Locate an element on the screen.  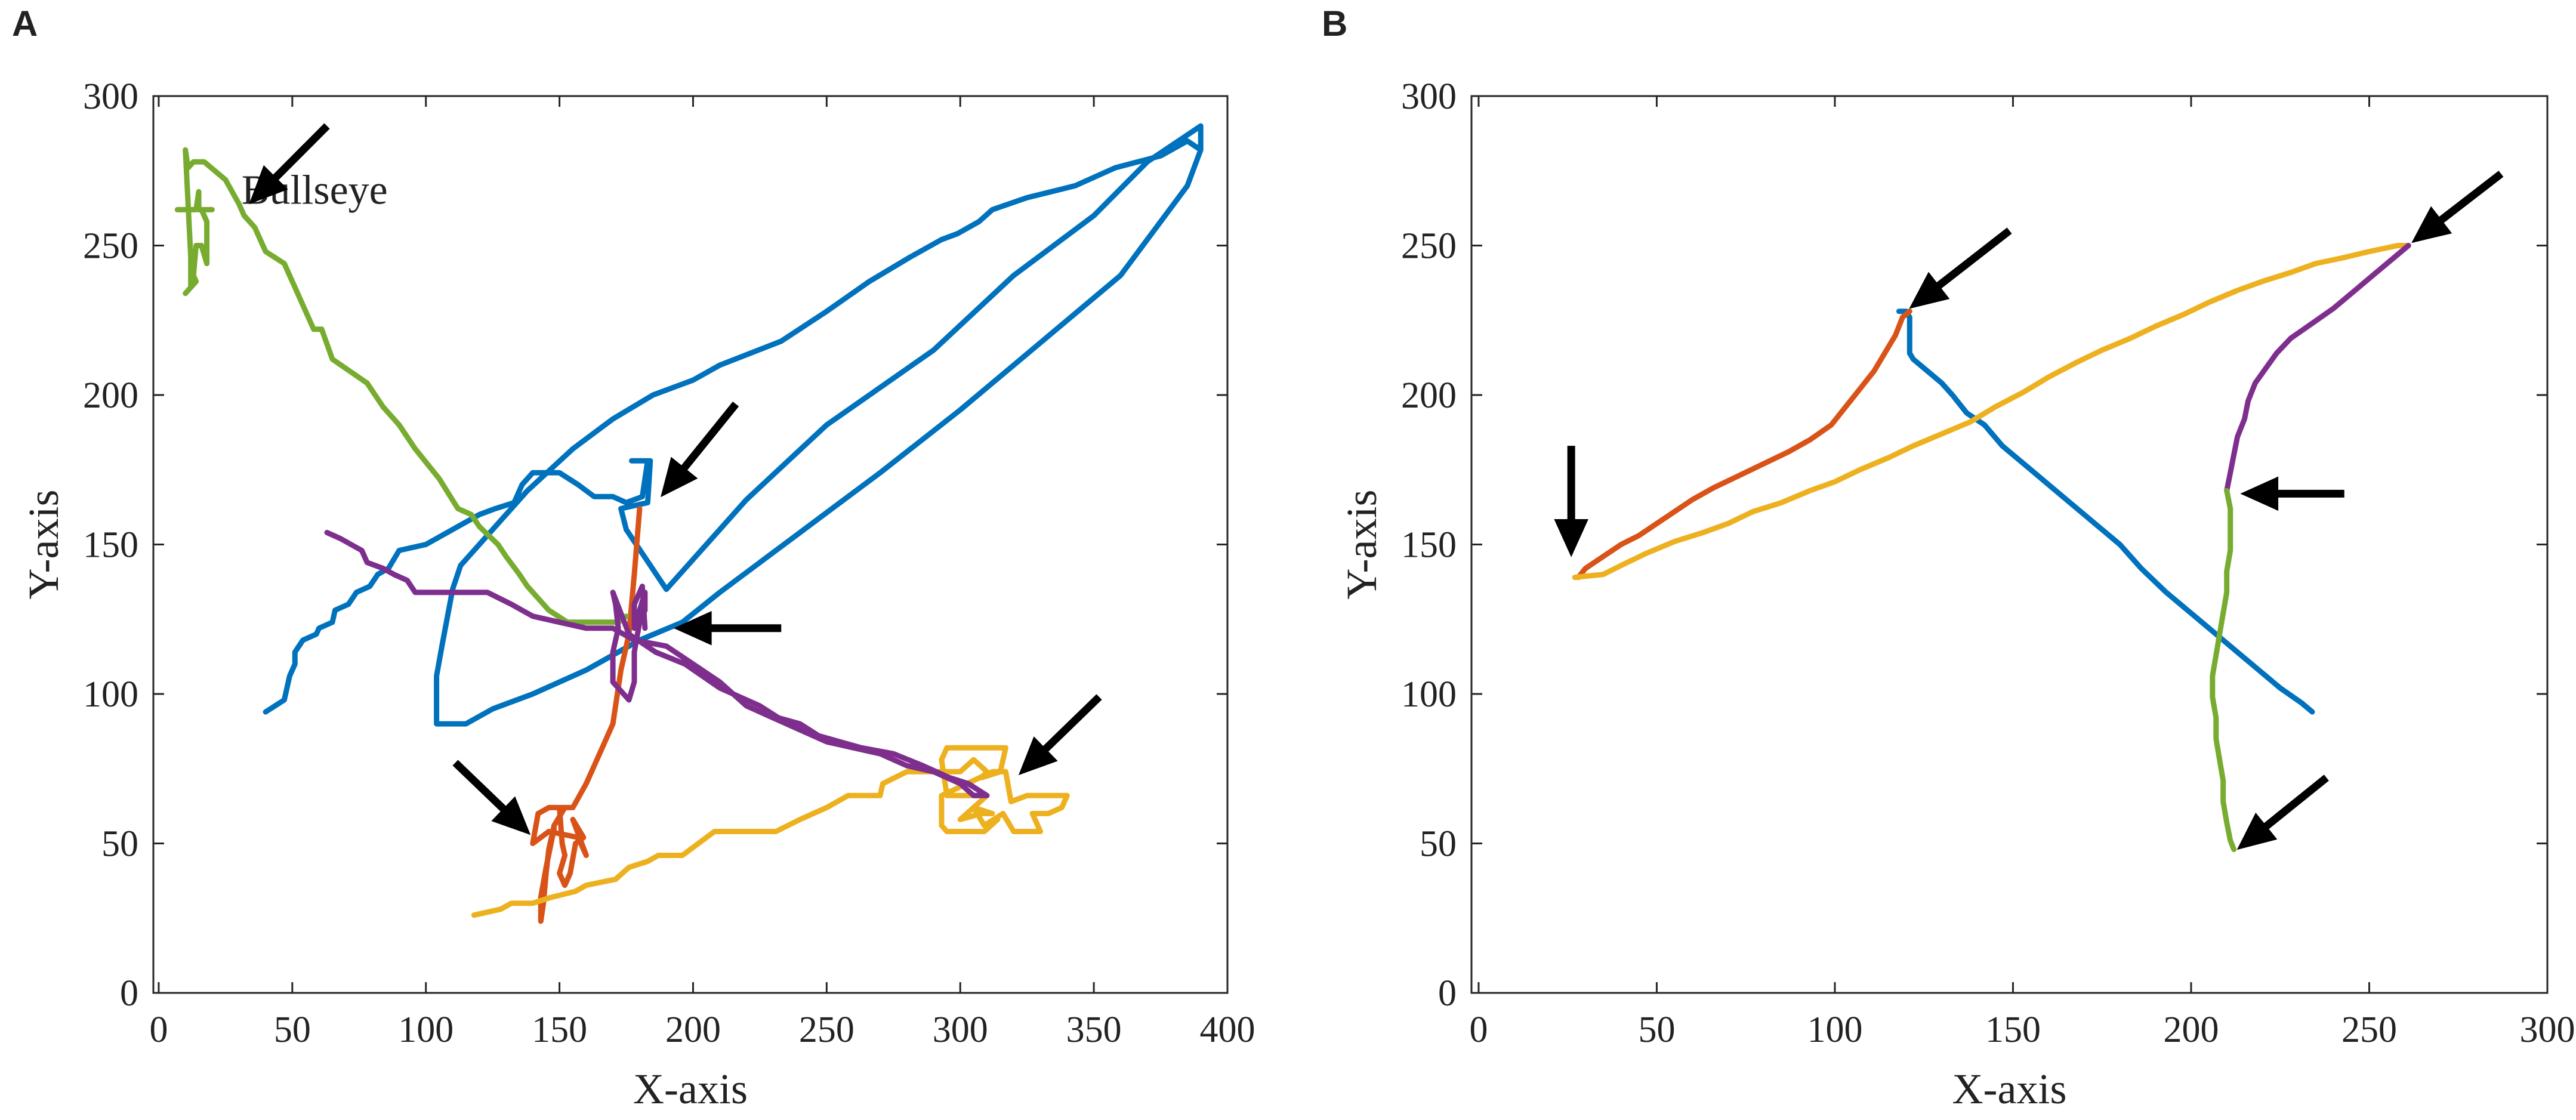
series-purple-a is located at coordinates (657, 664).